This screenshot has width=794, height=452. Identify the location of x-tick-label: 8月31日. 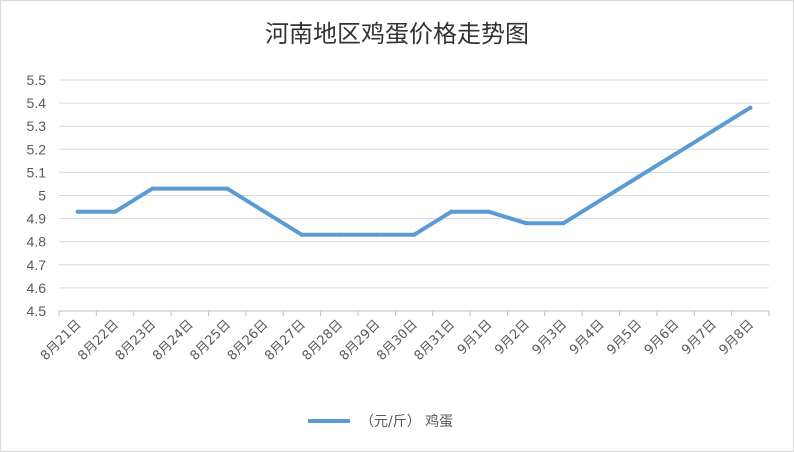
(435, 340).